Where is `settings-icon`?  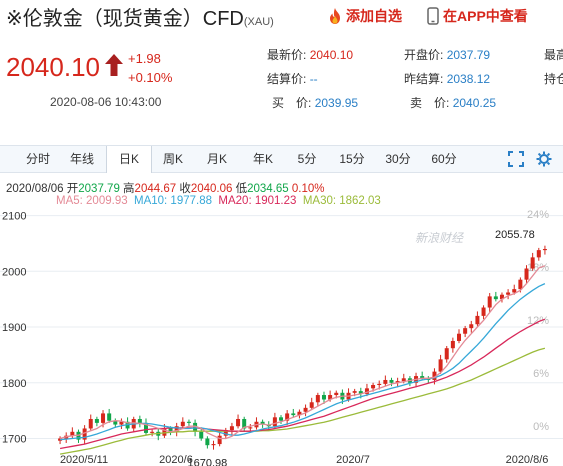
settings-icon is located at coordinates (544, 159).